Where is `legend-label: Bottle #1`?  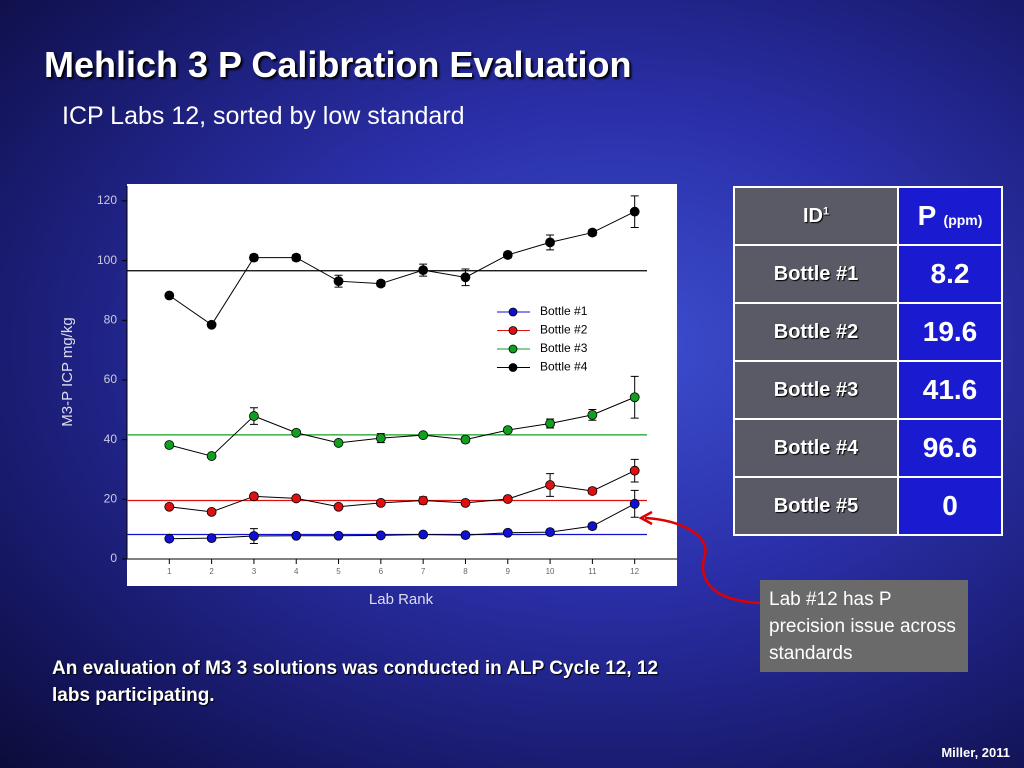
legend-label: Bottle #1 is located at coordinates (564, 311).